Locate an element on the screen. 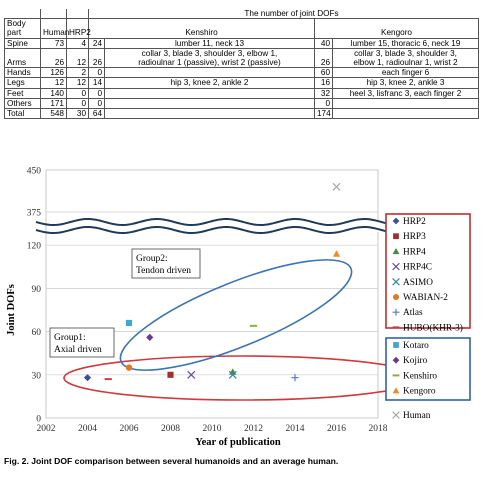  x-tick-label: 2012 is located at coordinates (253, 429).